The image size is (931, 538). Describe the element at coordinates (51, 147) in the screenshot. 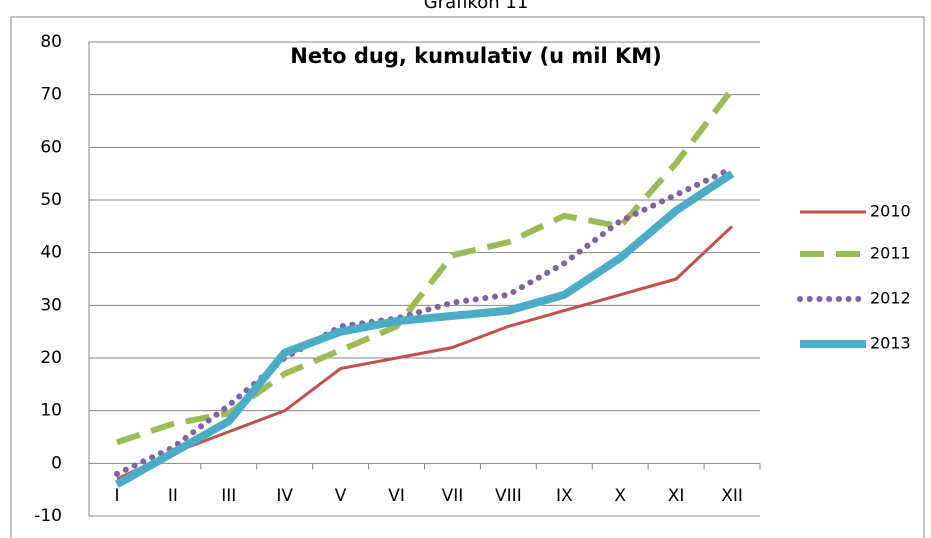

I see `y-tick-label: 60` at that location.